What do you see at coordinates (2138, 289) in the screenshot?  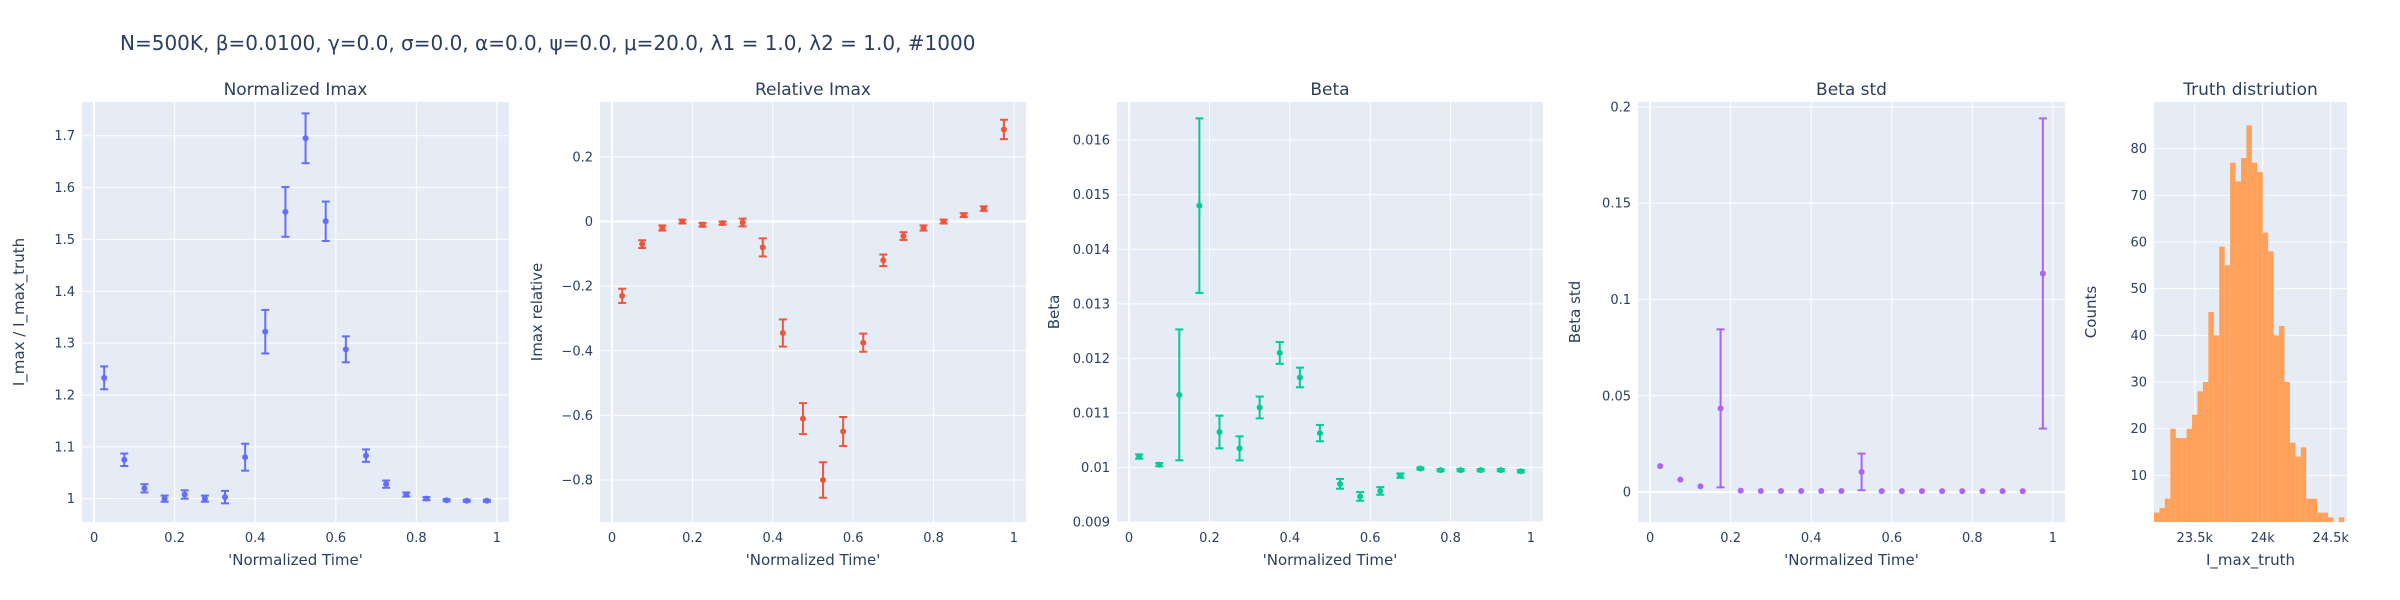 I see `y-tick-label: 50` at bounding box center [2138, 289].